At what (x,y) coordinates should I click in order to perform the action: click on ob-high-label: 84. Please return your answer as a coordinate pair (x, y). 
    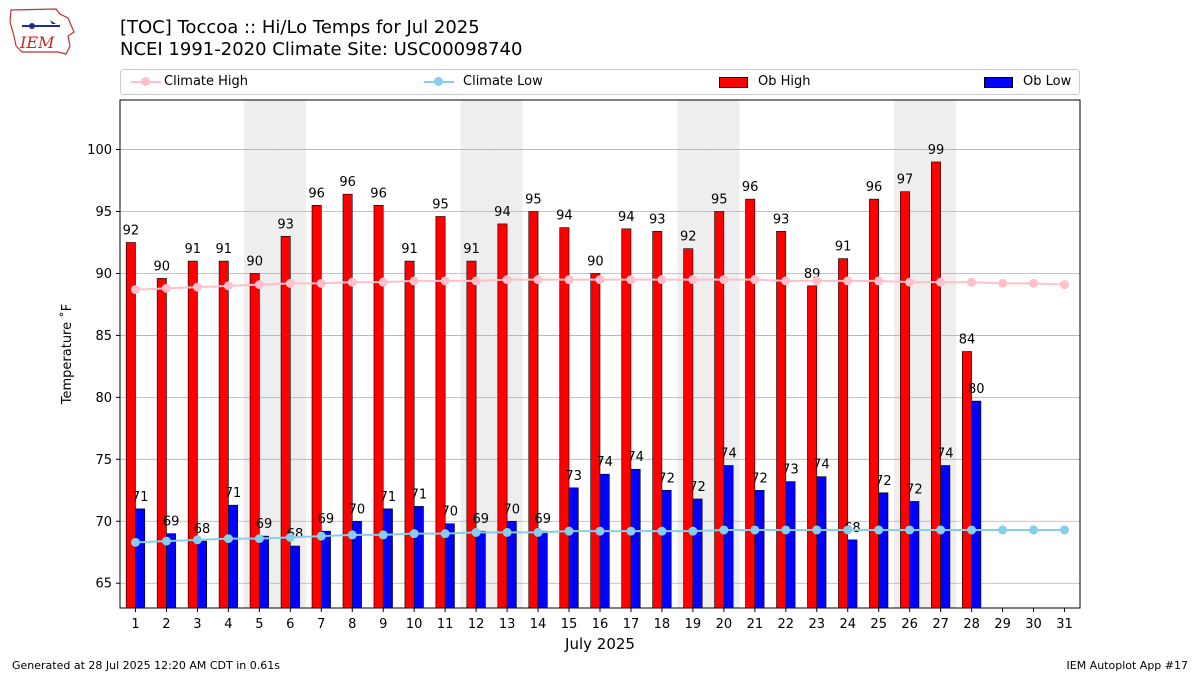
    Looking at the image, I should click on (967, 340).